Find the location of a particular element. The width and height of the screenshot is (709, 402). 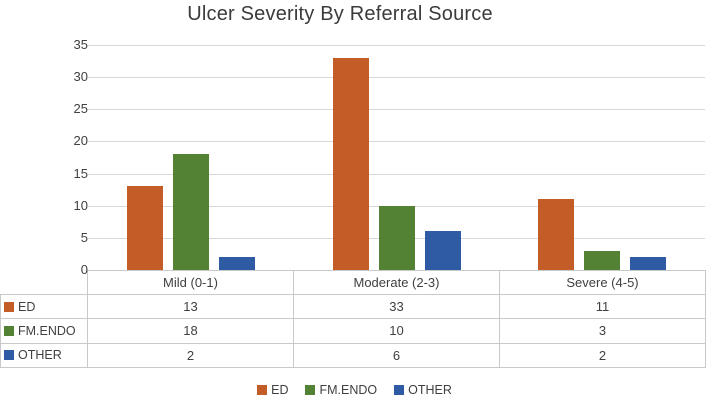

table-value-other-moderate-2-3: 6 is located at coordinates (397, 355).